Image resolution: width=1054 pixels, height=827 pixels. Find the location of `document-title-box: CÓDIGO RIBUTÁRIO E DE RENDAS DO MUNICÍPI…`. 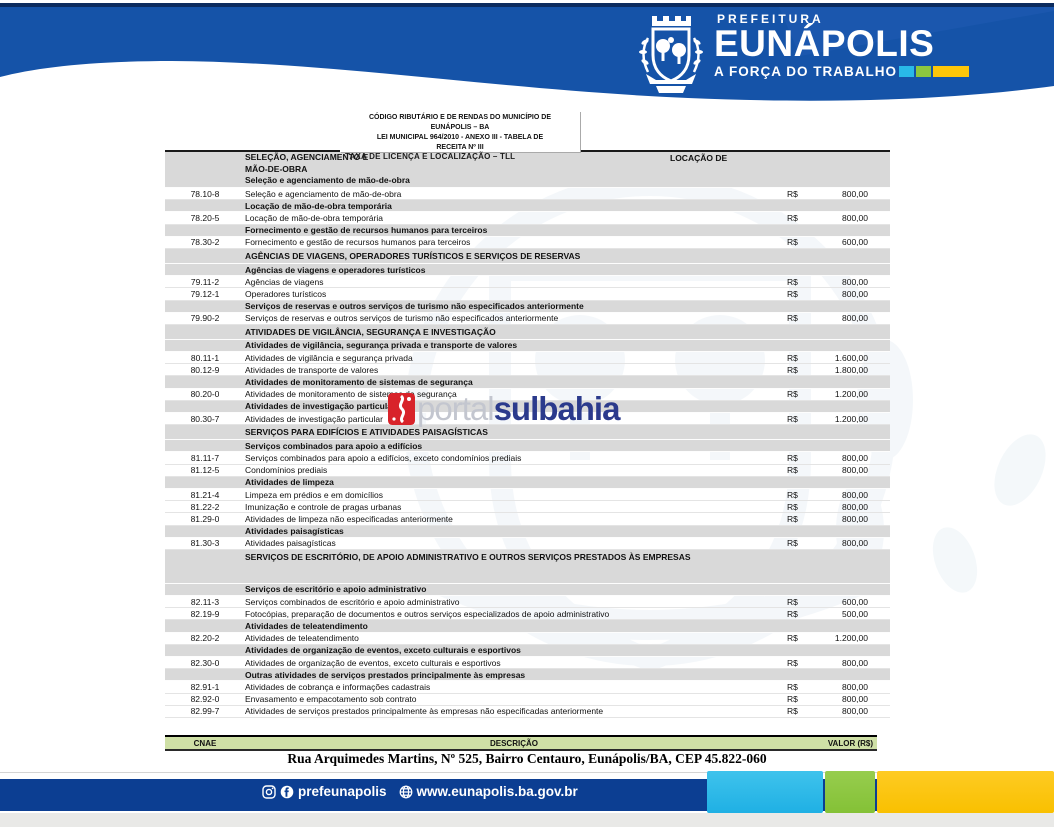

document-title-box: CÓDIGO RIBUTÁRIO E DE RENDAS DO MUNICÍPI… is located at coordinates (460, 131).